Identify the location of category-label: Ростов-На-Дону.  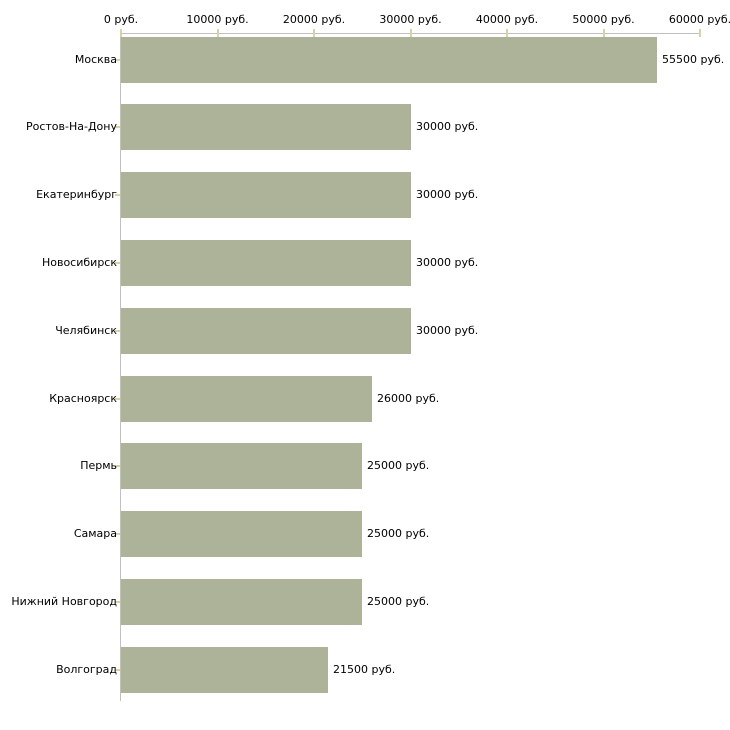
(71, 127).